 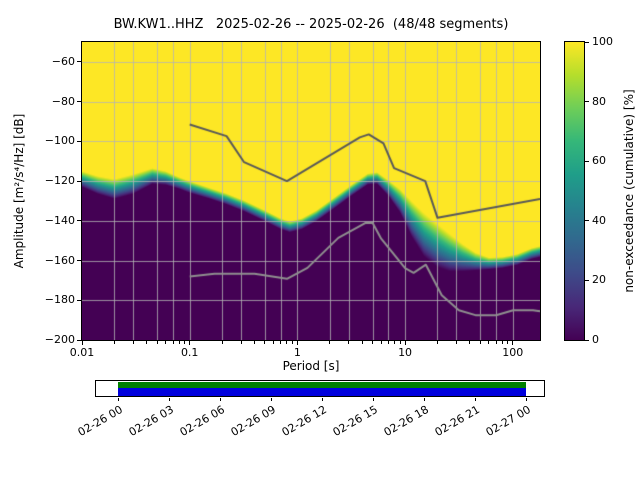 What do you see at coordinates (595, 339) in the screenshot?
I see `colorbar-tick-label: 0` at bounding box center [595, 339].